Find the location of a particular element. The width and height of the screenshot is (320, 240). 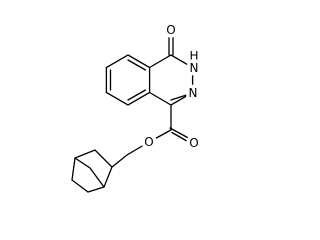

atom-label: H is located at coordinates (193, 56).